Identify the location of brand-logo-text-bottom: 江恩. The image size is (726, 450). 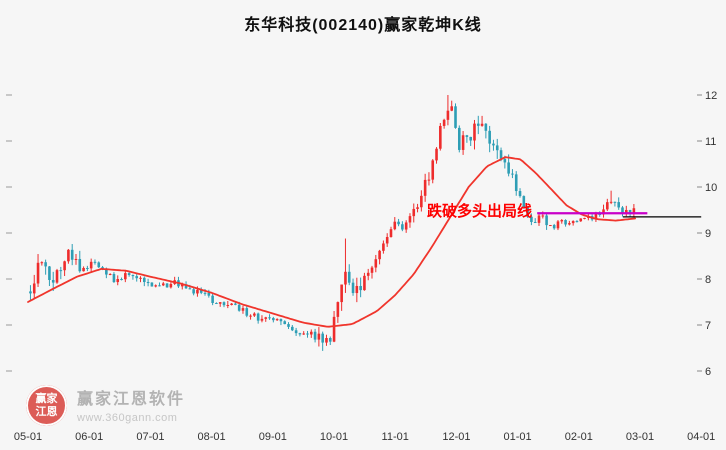
(46, 411).